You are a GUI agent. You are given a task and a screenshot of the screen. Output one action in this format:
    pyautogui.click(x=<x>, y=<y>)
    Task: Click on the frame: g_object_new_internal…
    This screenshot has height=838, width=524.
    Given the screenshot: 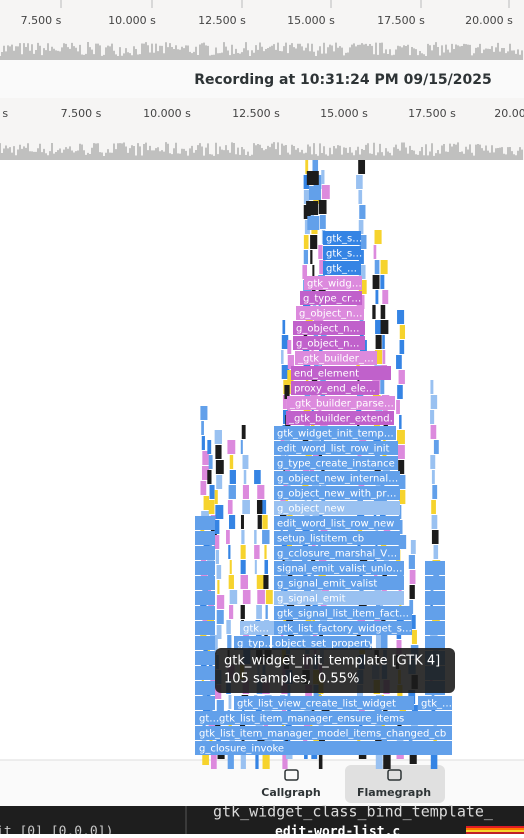 What is the action you would take?
    pyautogui.click(x=337, y=478)
    